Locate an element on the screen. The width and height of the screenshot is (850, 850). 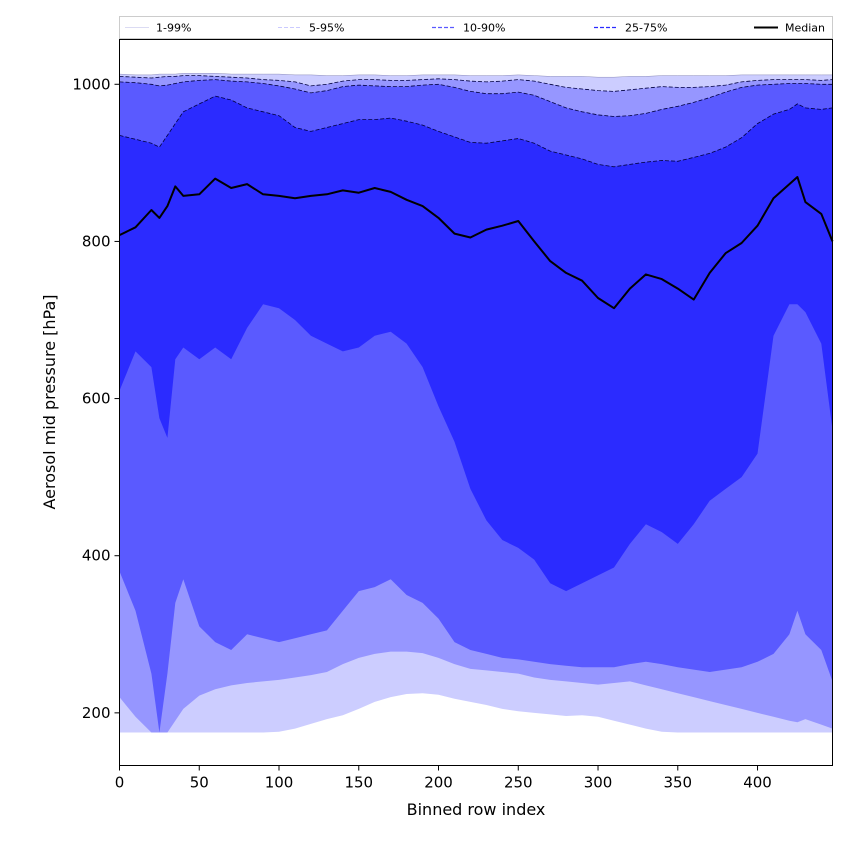
x-tick-label: 50 is located at coordinates (199, 783).